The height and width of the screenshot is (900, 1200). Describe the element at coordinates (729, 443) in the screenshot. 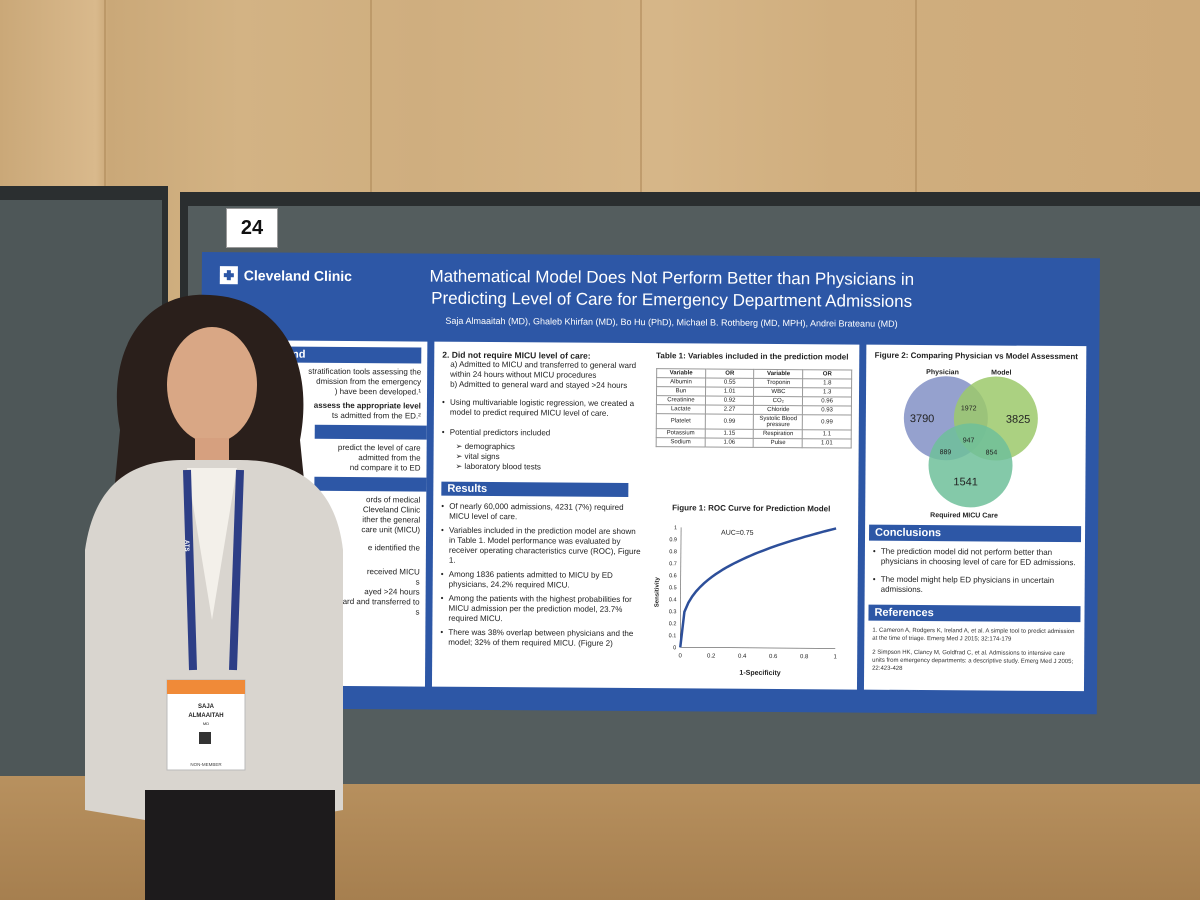

I see `table-cell: 1.06` at that location.